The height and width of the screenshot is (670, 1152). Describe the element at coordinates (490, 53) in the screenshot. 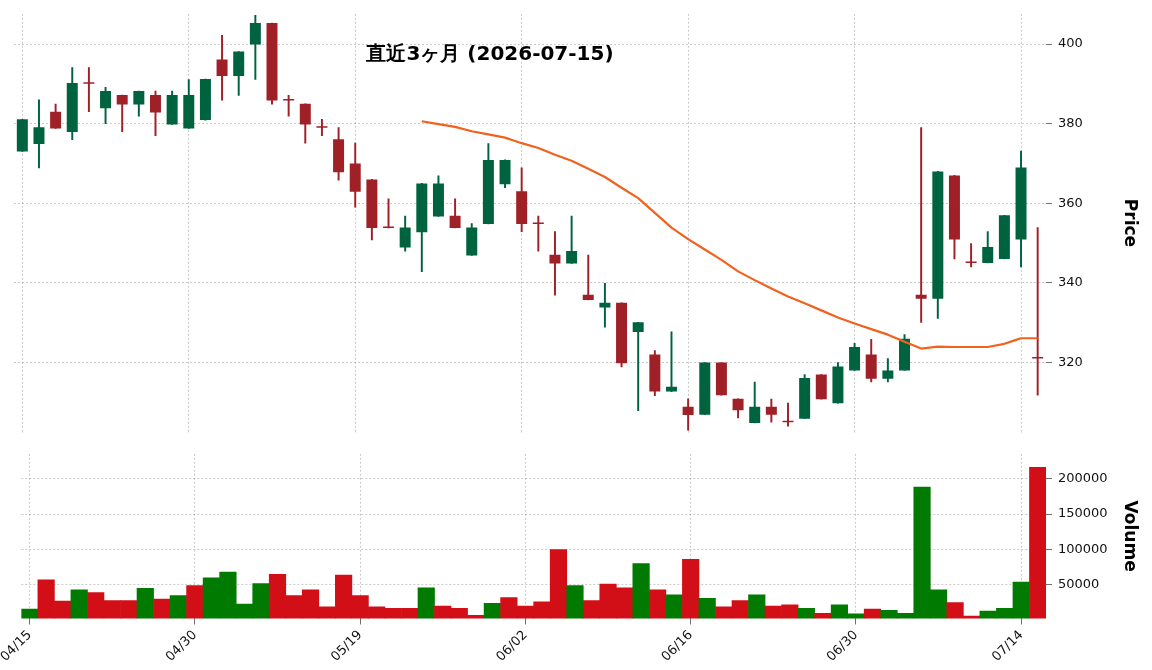

I see `text: 直近3ヶ月 (2026-07-15)` at that location.